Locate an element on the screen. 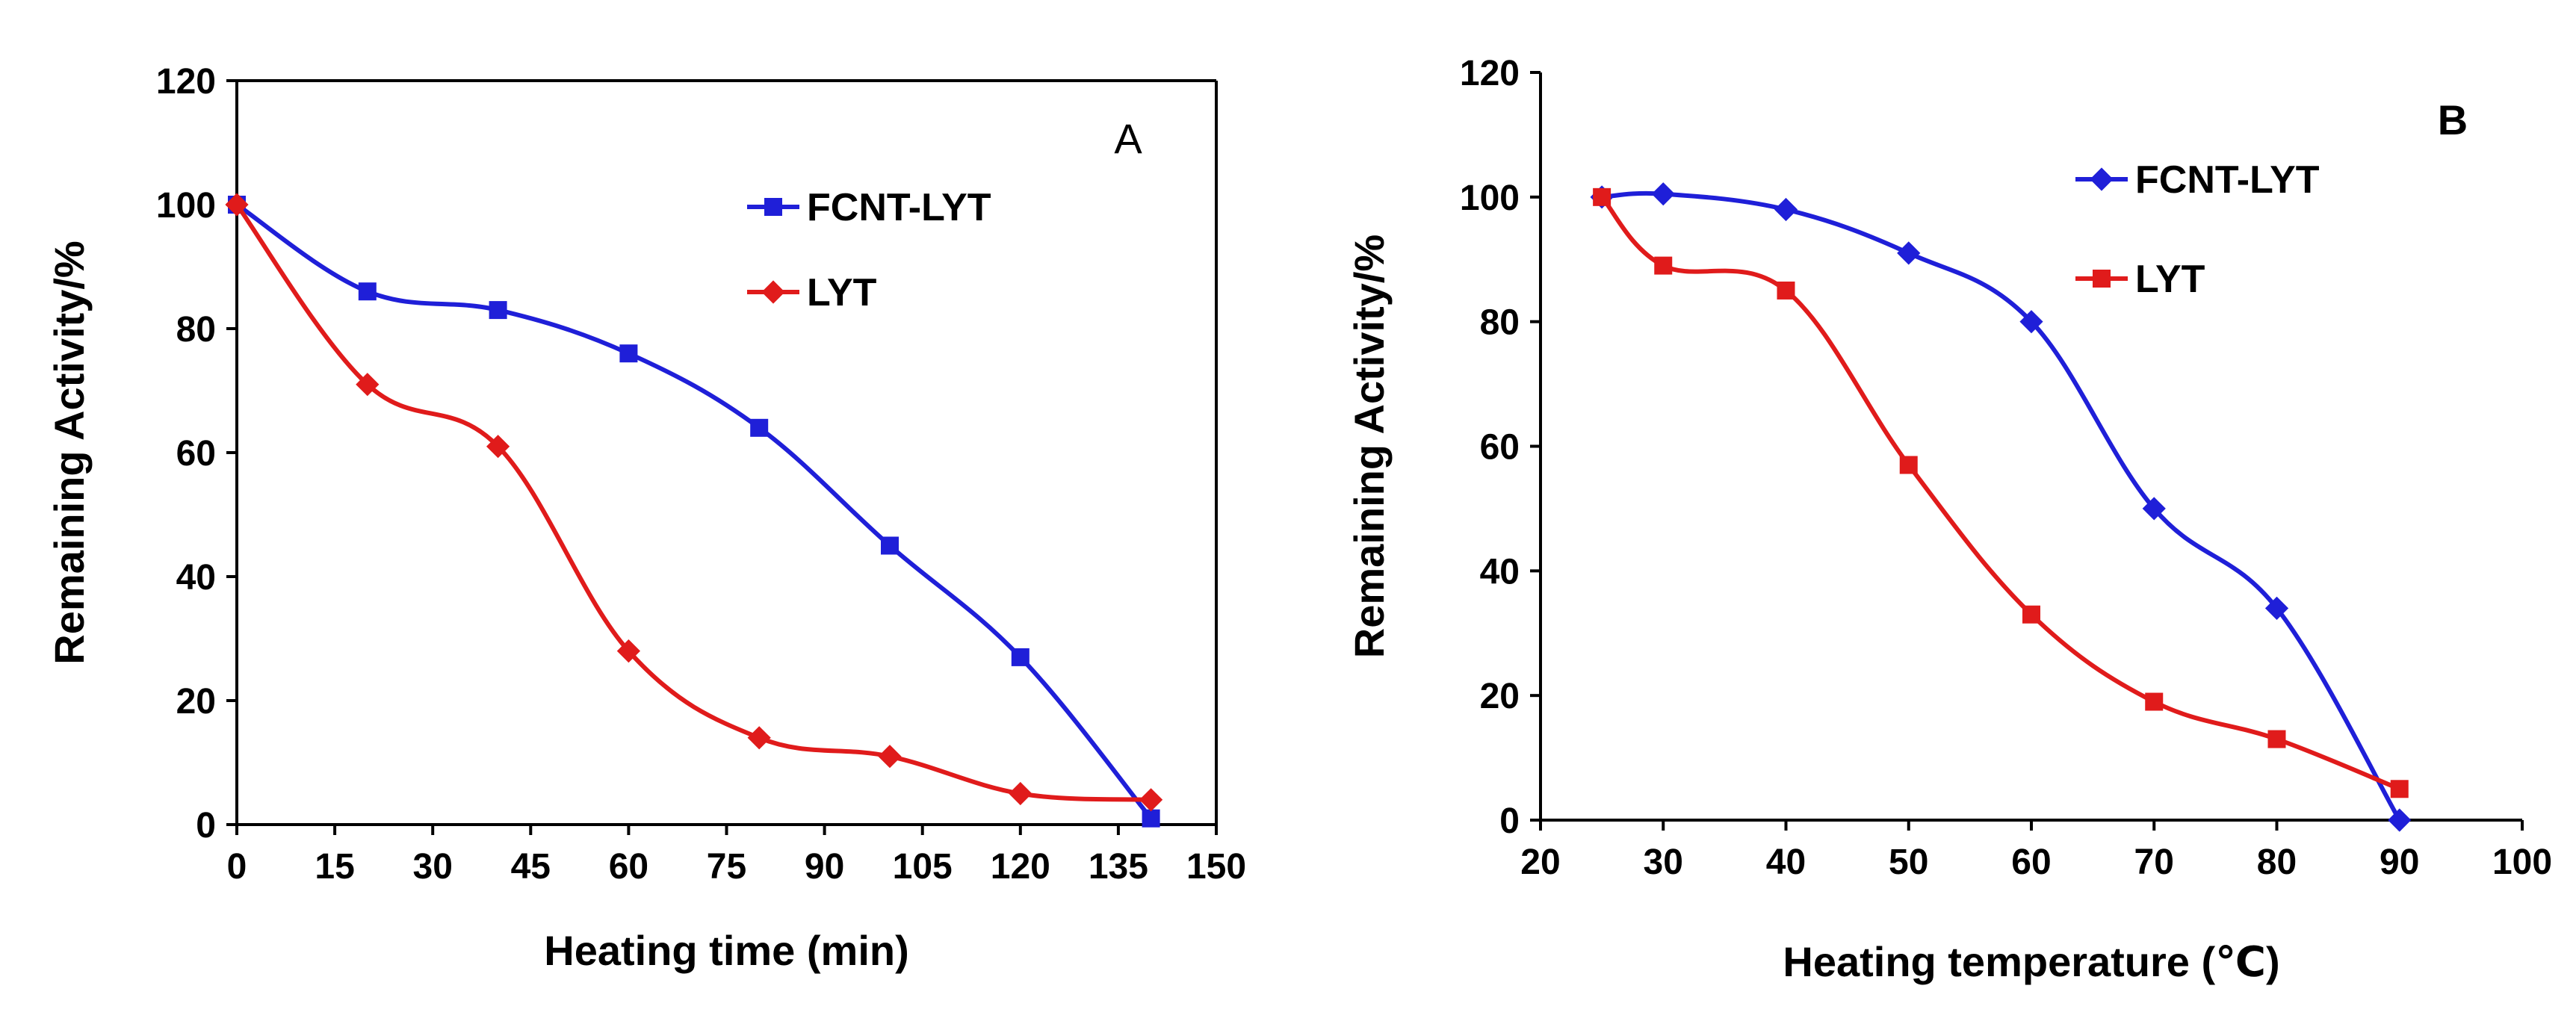 This screenshot has width=2576, height=1027. x-tick-label: 0 is located at coordinates (237, 867).